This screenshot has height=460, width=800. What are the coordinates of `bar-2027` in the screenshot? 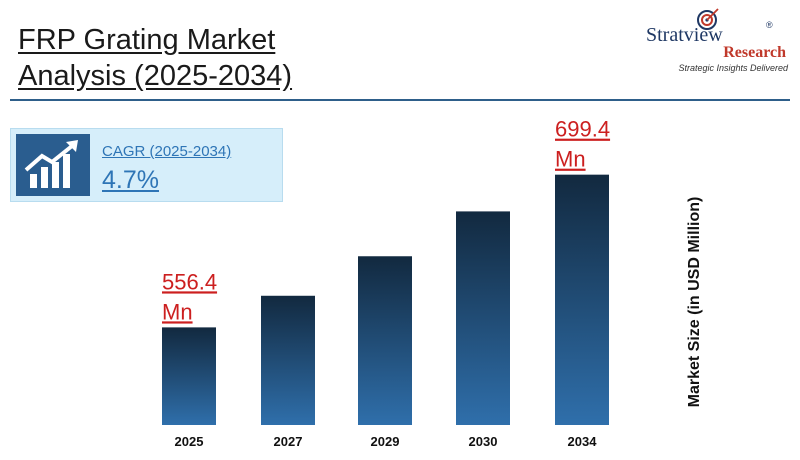 It's located at (288, 360).